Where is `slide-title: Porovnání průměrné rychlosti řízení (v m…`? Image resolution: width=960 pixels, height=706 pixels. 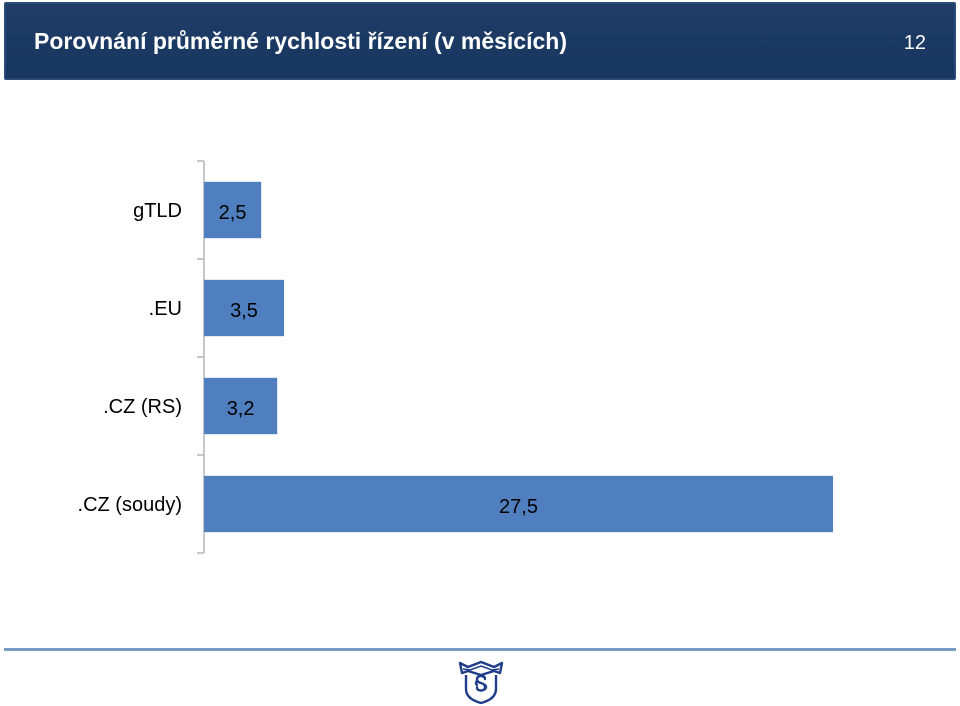 slide-title: Porovnání průměrné rychlosti řízení (v m… is located at coordinates (300, 41).